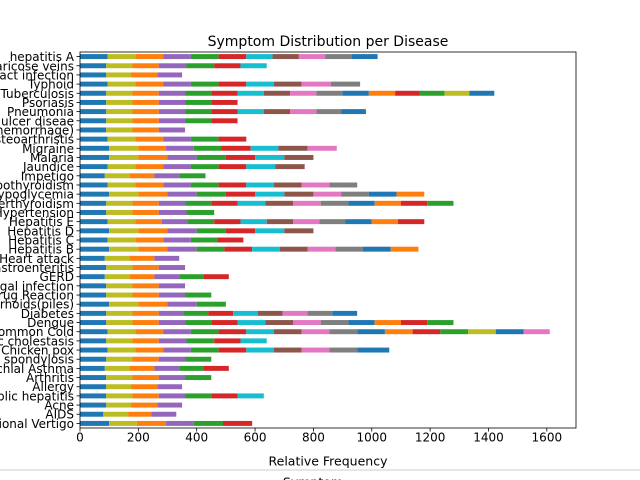 This screenshot has height=480, width=640. Describe the element at coordinates (50, 378) in the screenshot. I see `y-tick-label: Arthritis` at that location.